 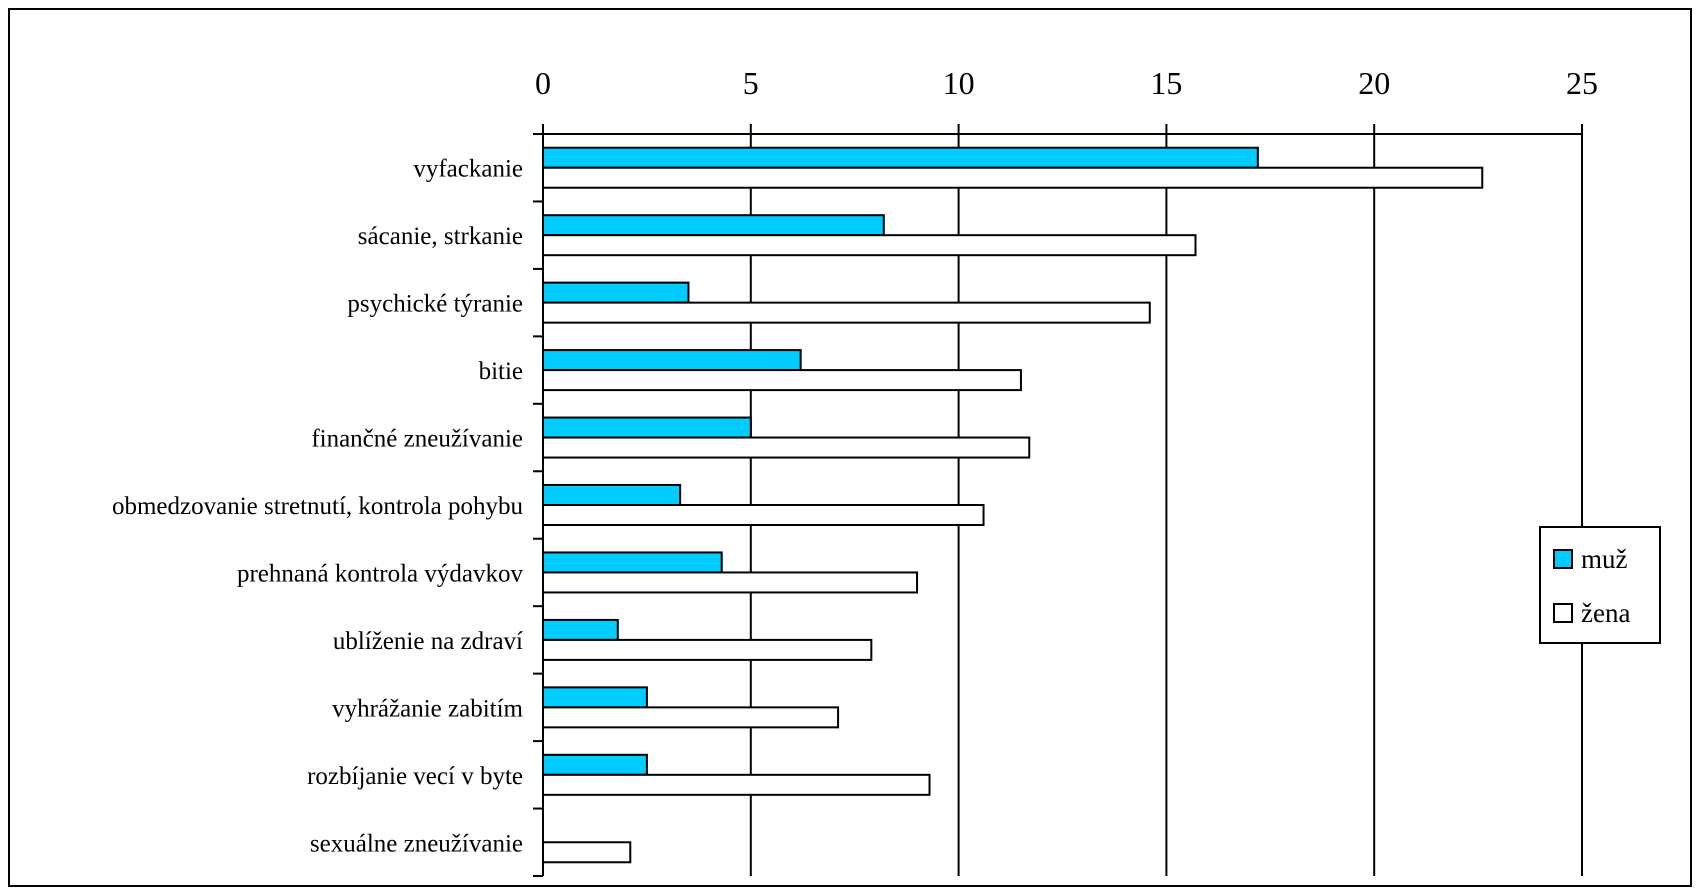 I want to click on category-label: bitie, so click(x=501, y=371).